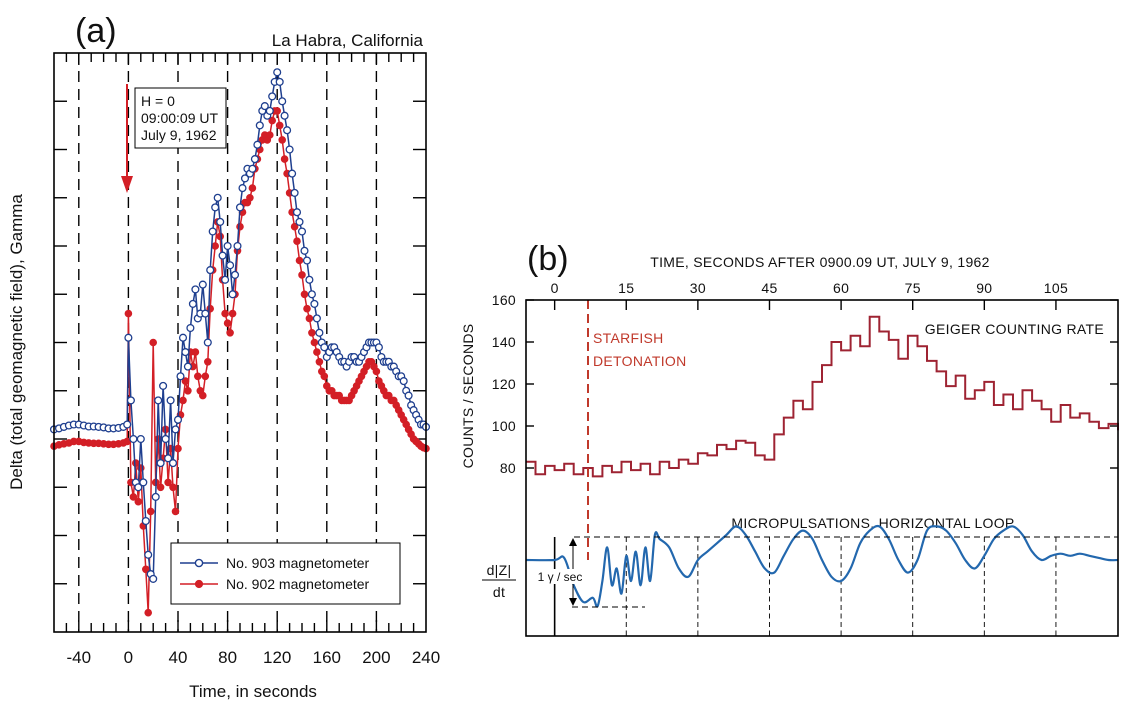 Image resolution: width=1122 pixels, height=706 pixels. I want to click on annotation-line-2: 09:00:09 UT, so click(179, 118).